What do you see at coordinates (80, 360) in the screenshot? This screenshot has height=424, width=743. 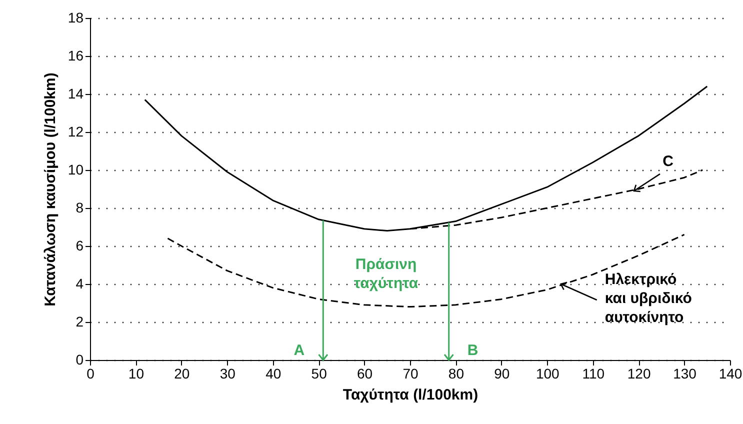 I see `y-tick-label: 0` at bounding box center [80, 360].